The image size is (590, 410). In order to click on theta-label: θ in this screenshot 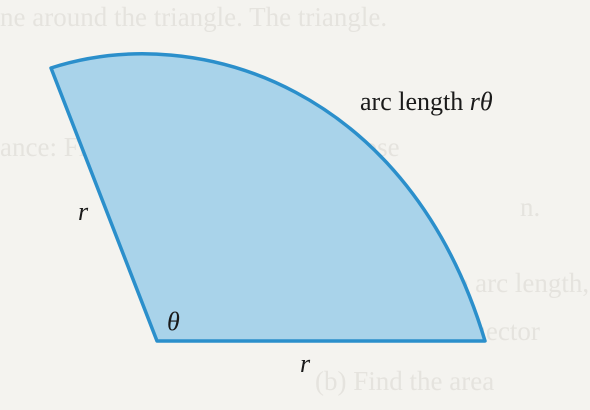, I will do `click(173, 321)`.